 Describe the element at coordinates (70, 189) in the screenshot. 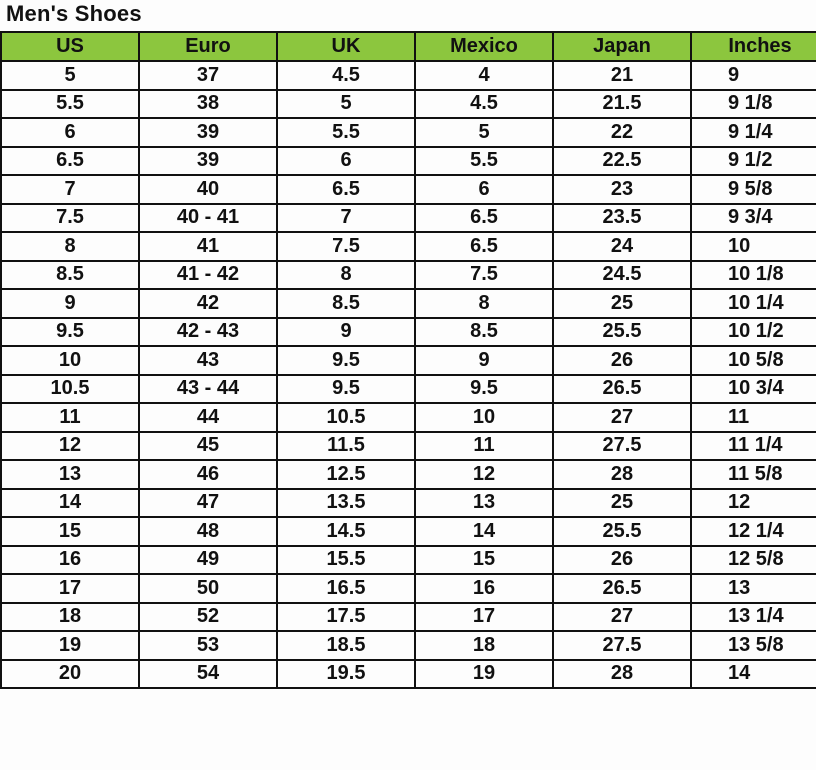

I see `cell-us: 7` at that location.